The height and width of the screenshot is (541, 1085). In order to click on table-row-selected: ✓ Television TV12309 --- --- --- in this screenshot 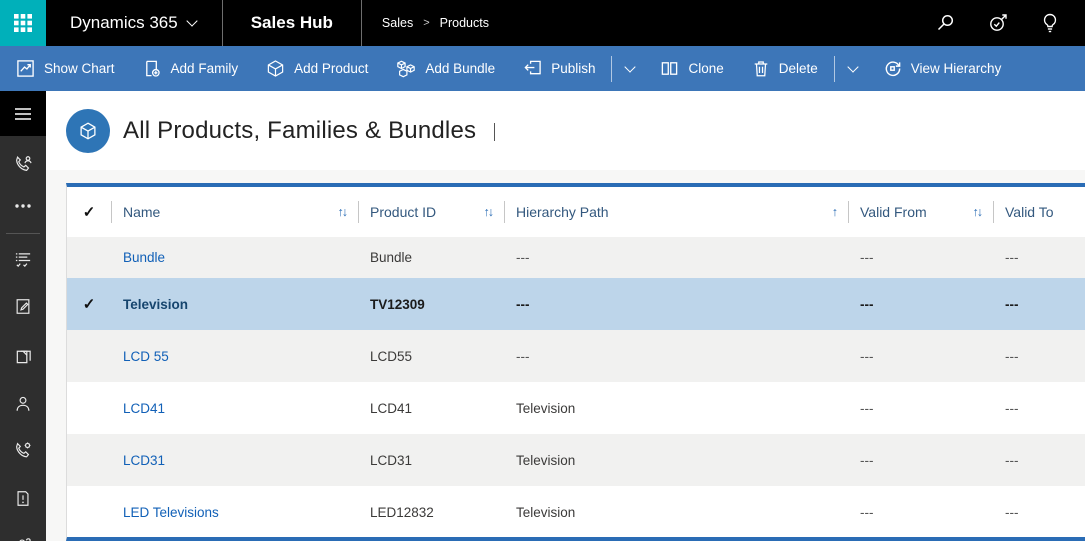, I will do `click(576, 304)`.